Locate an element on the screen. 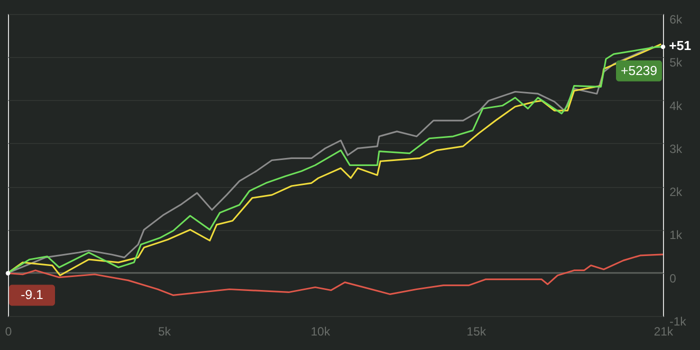  annotation: -9.1 is located at coordinates (32, 294).